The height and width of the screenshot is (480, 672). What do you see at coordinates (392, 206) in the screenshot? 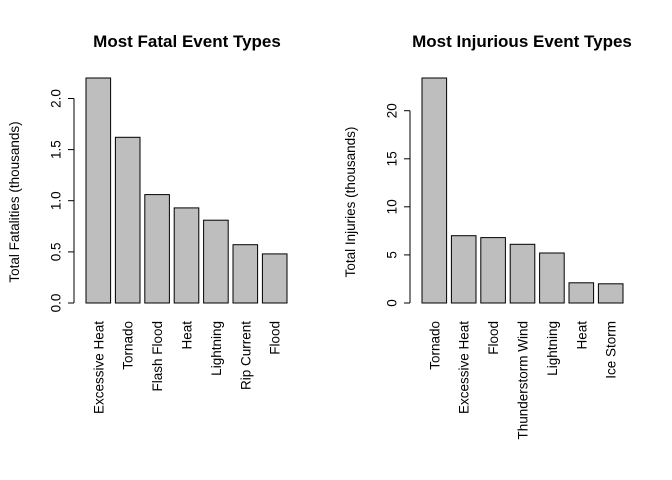
I see `injuries-y-tick-label-2: 10` at bounding box center [392, 206].